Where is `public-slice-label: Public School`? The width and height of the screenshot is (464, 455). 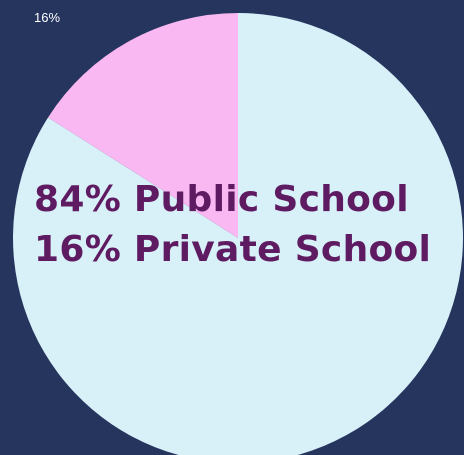 public-slice-label: Public School is located at coordinates (408, 448).